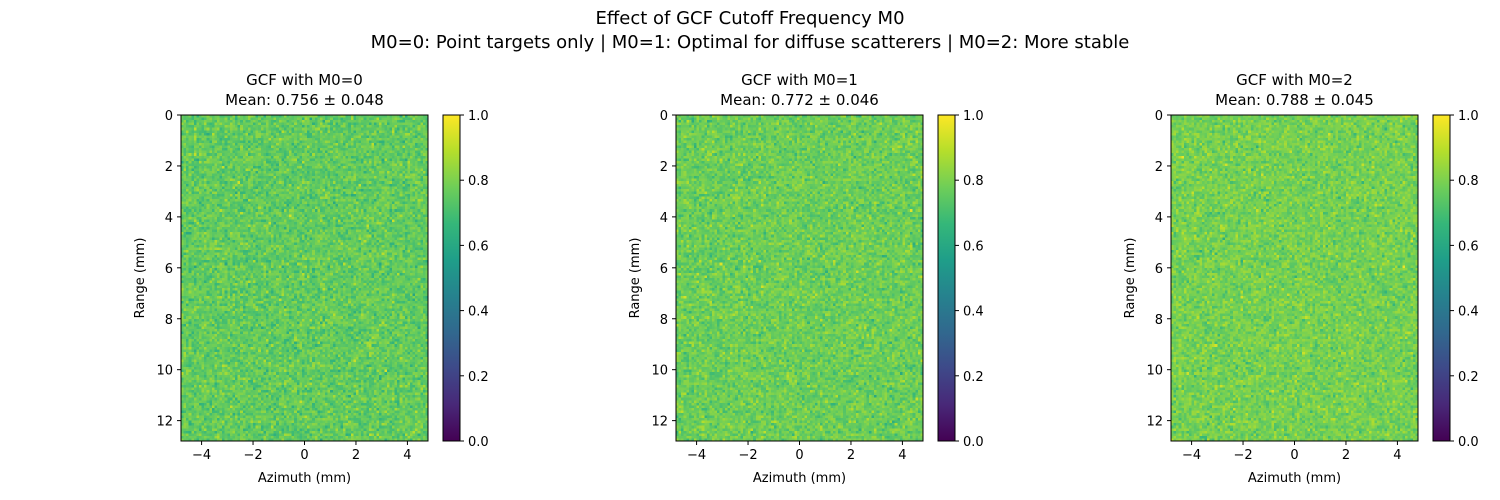 This screenshot has width=1500, height=500. Describe the element at coordinates (1294, 80) in the screenshot. I see `panel-title: GCF with M0=2` at that location.